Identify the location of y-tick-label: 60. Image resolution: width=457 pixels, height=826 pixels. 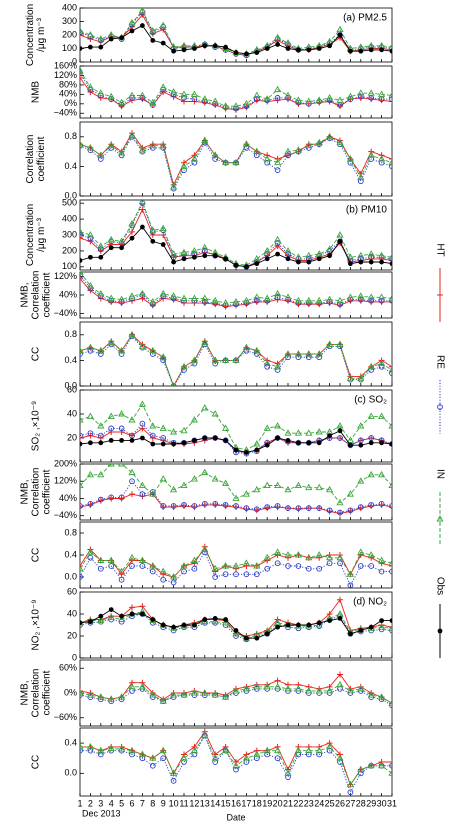
(72, 389).